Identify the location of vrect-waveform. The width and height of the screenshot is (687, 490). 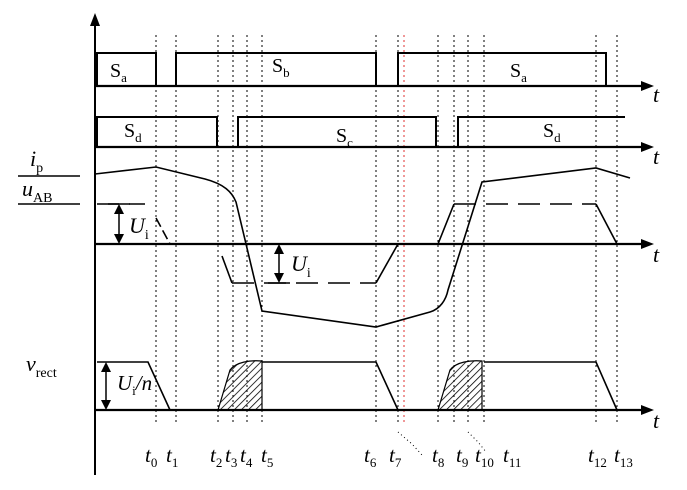
(357, 386).